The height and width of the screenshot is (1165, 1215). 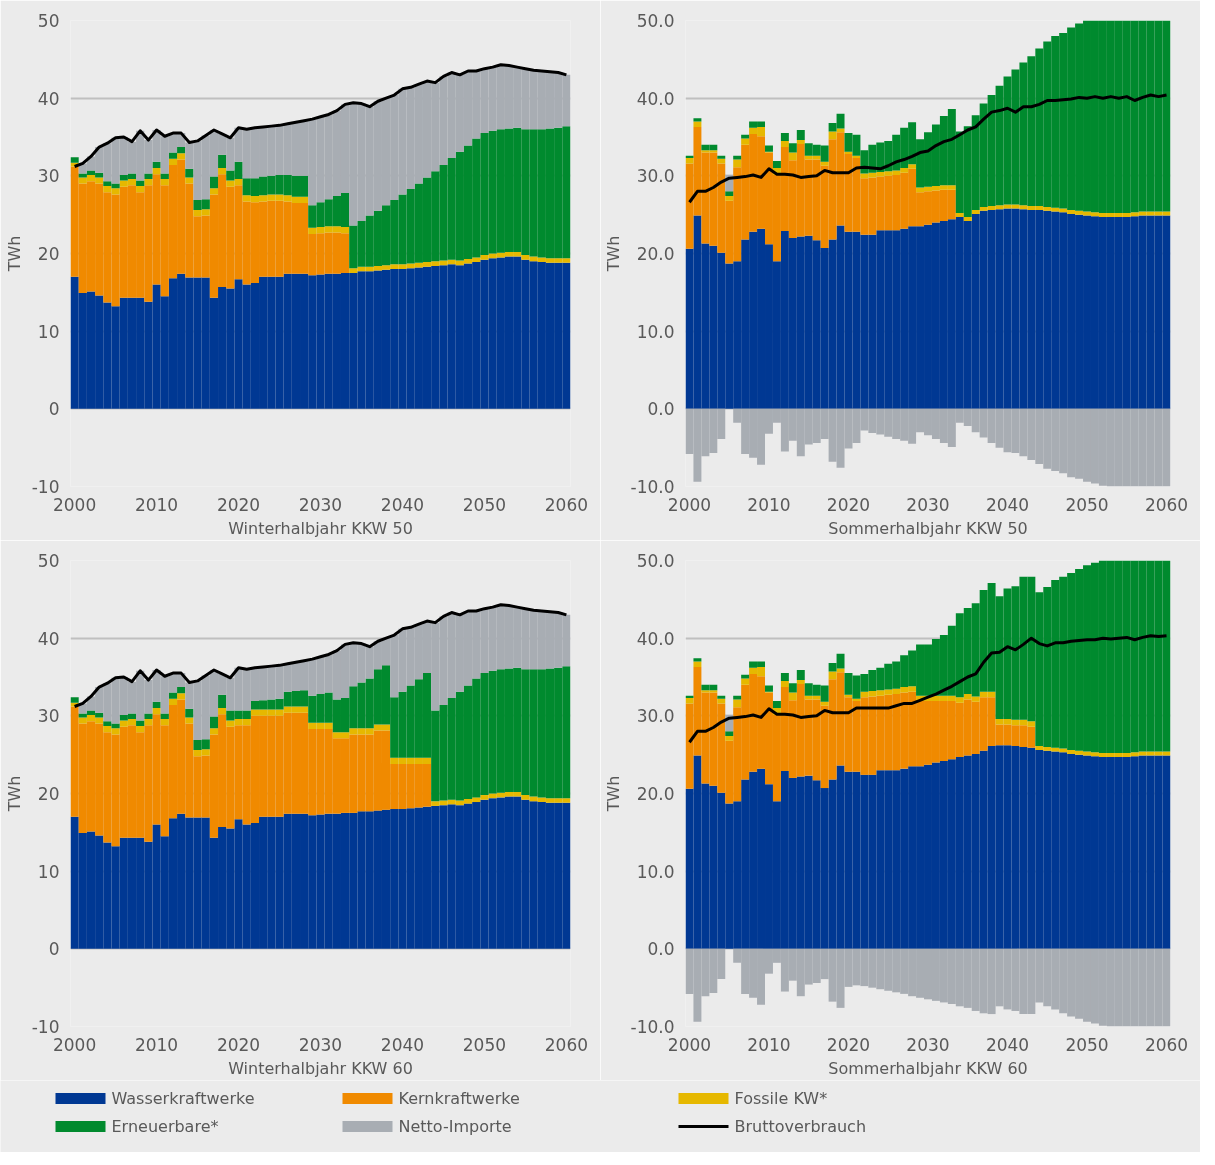 What do you see at coordinates (781, 1098) in the screenshot?
I see `legend-label: Fossile KW*` at bounding box center [781, 1098].